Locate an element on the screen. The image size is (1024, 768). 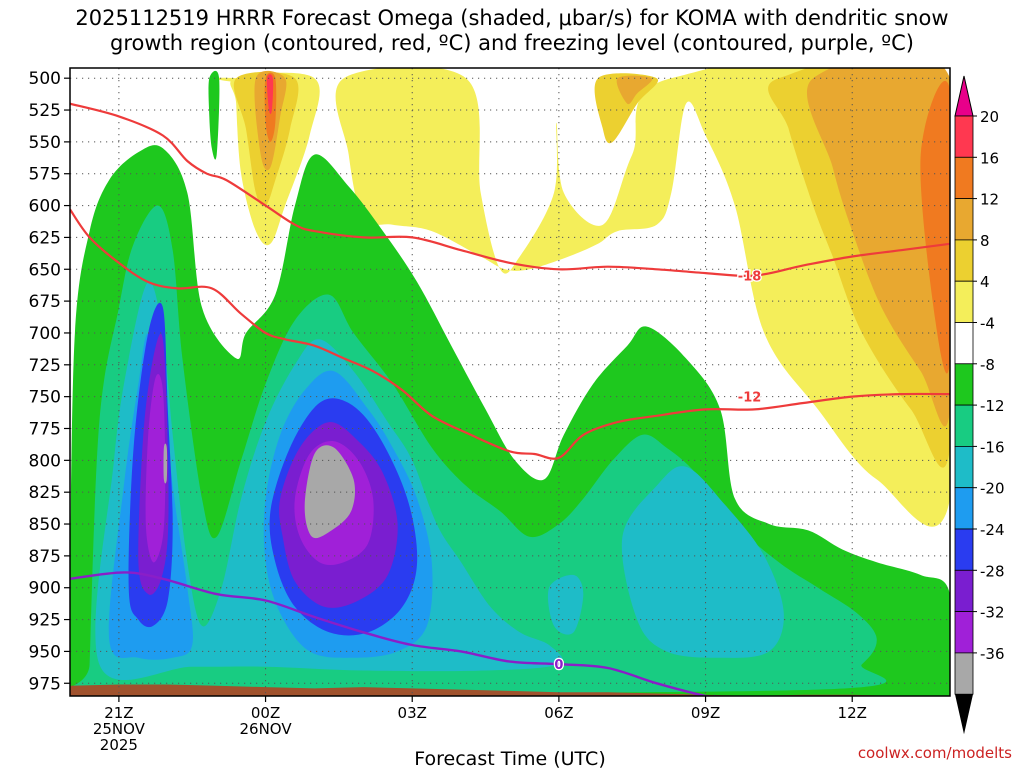
x-tick-label-00Z-1: 26NOV is located at coordinates (265, 729).